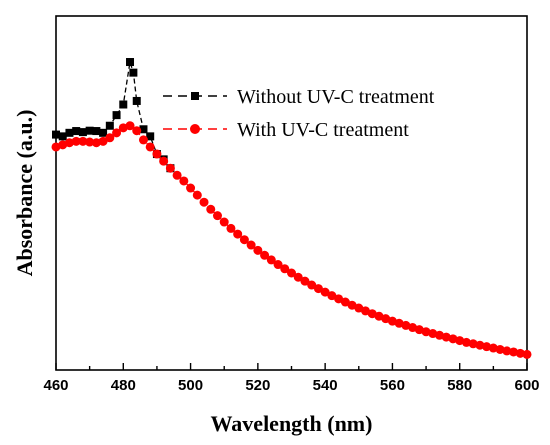 Image resolution: width=550 pixels, height=445 pixels. I want to click on legend-item: Without UV-C treatment, so click(299, 97).